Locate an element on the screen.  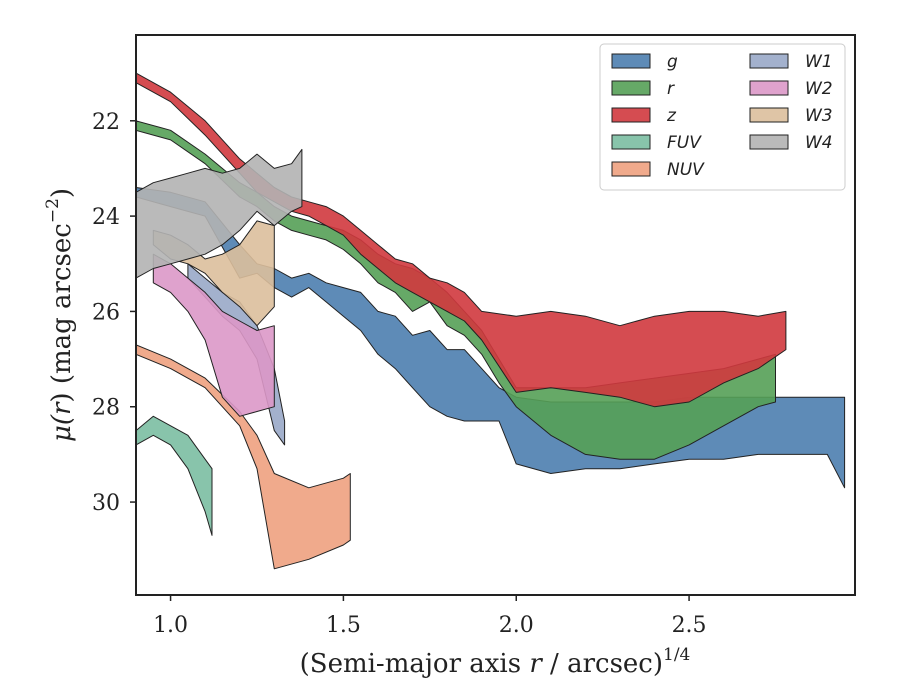
legend-label-fuv: FUV is located at coordinates (684, 143).